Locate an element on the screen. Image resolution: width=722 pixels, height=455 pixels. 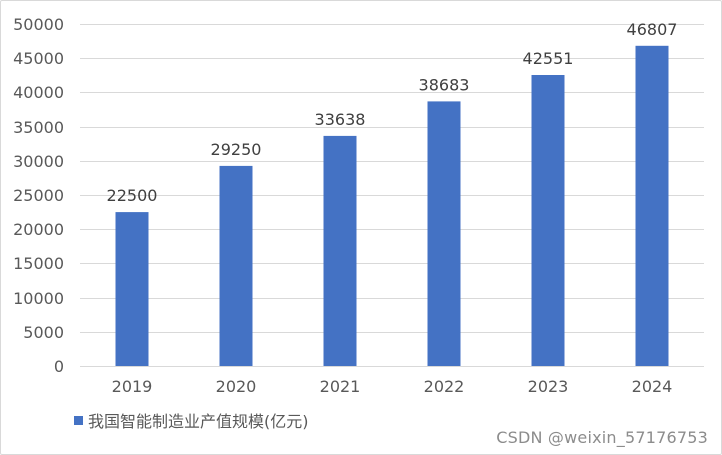
x-tick-label: 2021 is located at coordinates (340, 386).